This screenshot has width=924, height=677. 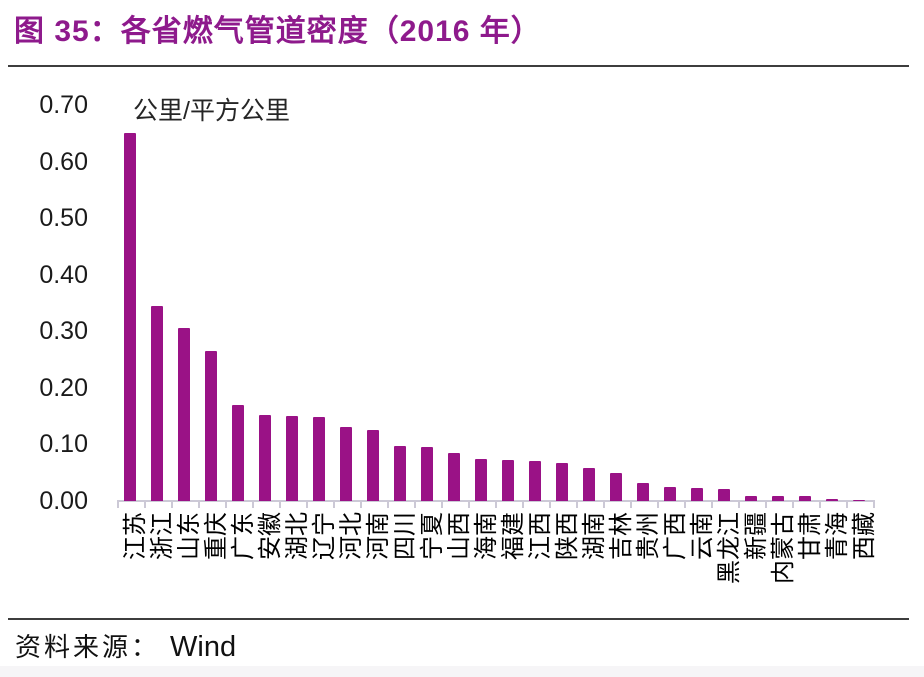 What do you see at coordinates (162, 536) in the screenshot?
I see `x-axis-label: 浙江` at bounding box center [162, 536].